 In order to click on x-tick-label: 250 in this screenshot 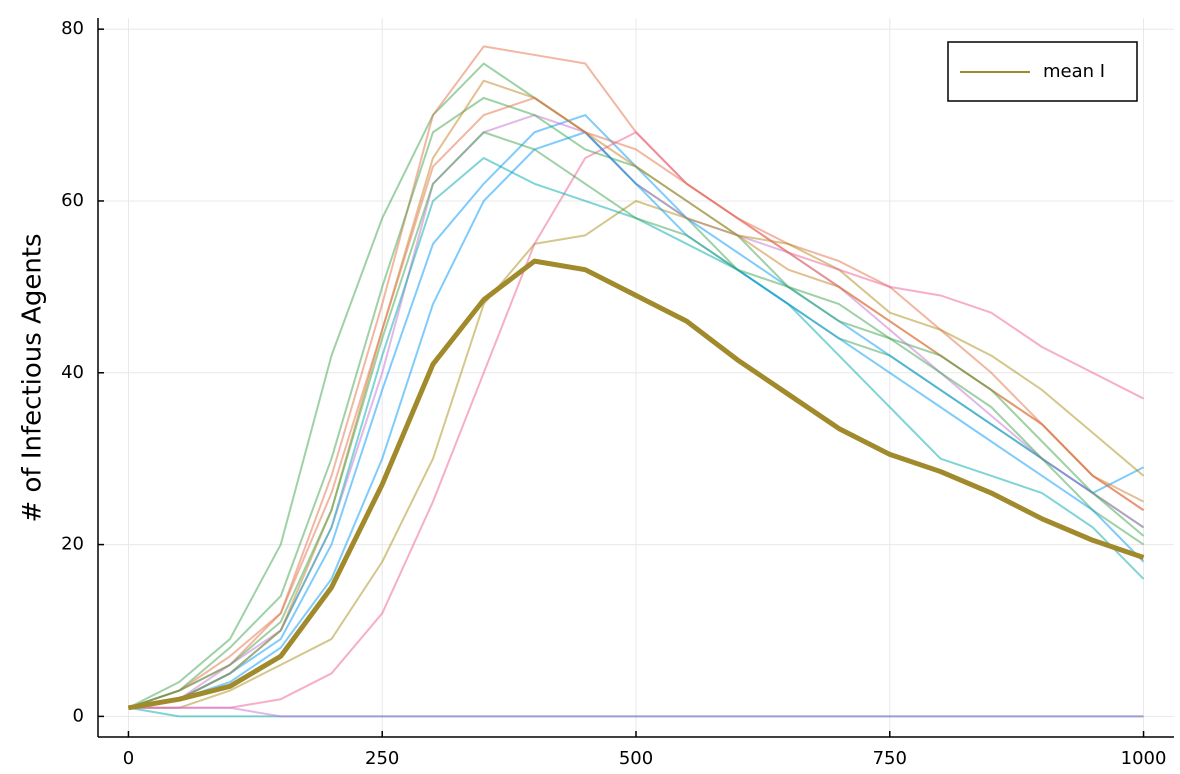, I will do `click(382, 758)`.